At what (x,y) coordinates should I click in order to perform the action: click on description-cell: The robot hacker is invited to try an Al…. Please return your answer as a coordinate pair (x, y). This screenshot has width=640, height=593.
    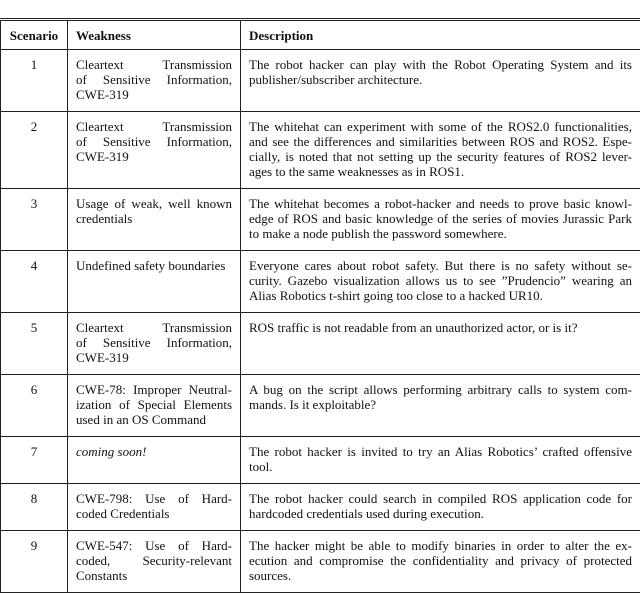
    Looking at the image, I should click on (440, 460).